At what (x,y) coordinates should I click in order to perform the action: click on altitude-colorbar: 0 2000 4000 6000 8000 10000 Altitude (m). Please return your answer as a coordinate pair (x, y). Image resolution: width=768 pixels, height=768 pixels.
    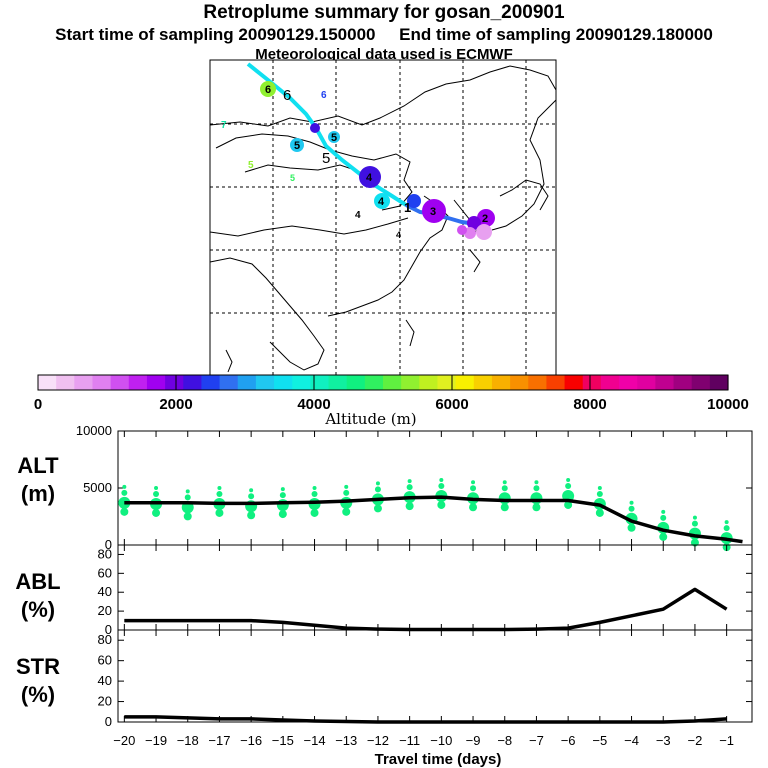
    Looking at the image, I should click on (391, 401).